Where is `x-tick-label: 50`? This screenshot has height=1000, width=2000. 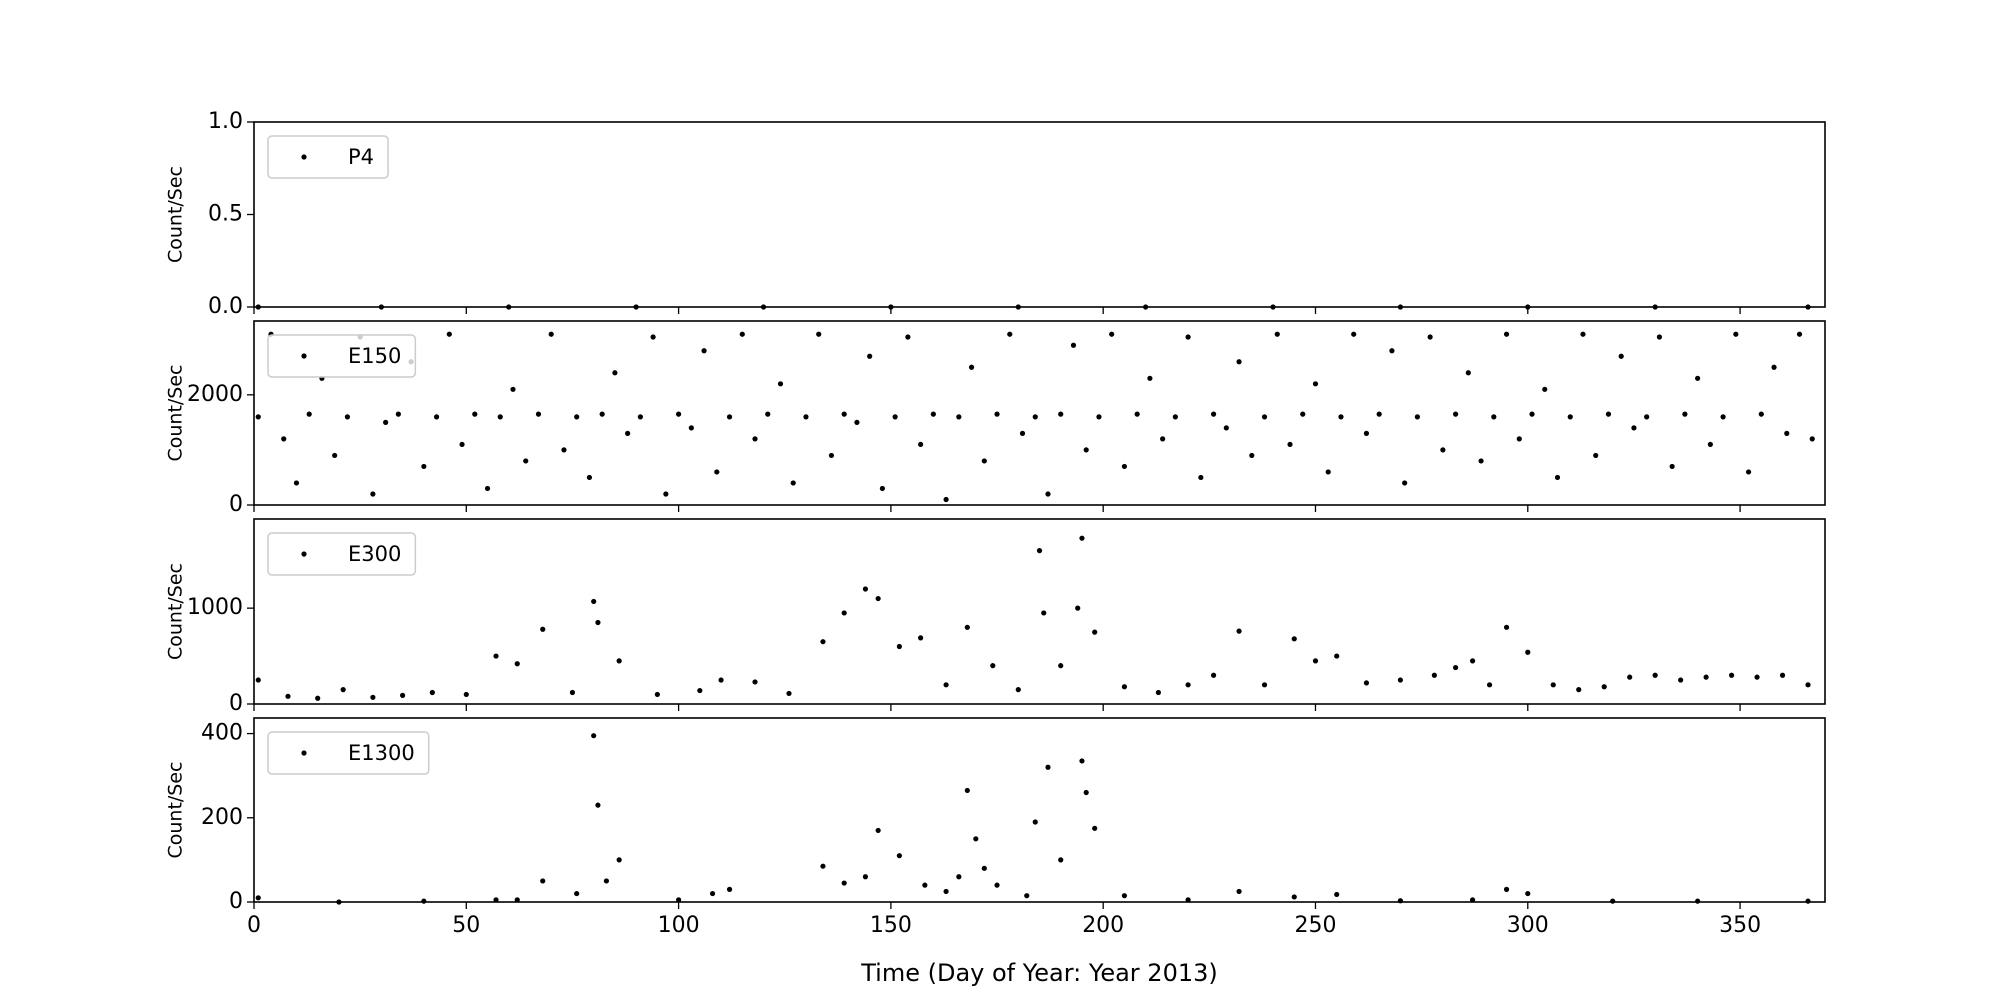 x-tick-label: 50 is located at coordinates (466, 925).